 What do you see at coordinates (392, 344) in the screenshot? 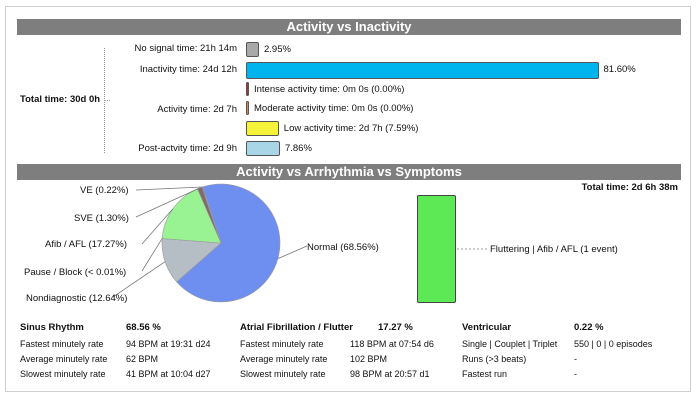
I see `afib-fastest-value: 118 BPM at 07:54 d6` at bounding box center [392, 344].